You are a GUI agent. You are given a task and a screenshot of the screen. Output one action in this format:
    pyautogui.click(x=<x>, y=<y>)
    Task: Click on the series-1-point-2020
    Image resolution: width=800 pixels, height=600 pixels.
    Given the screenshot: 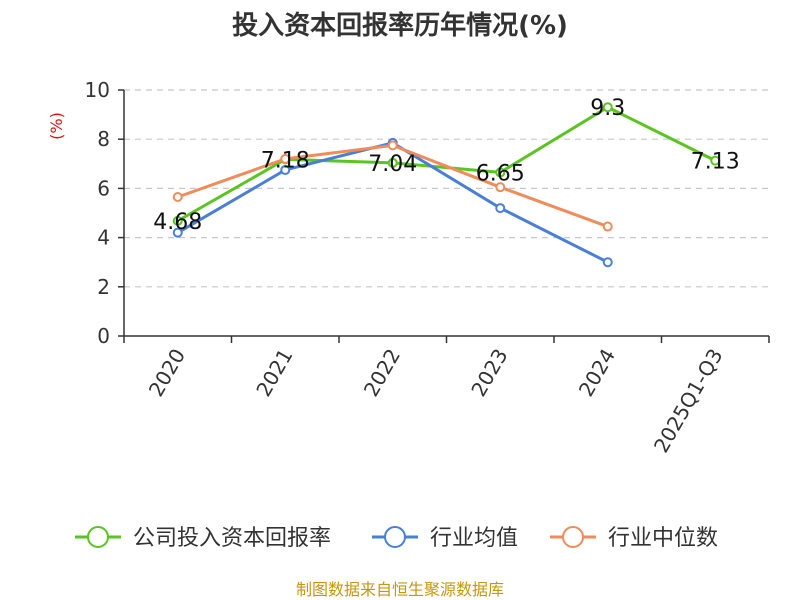 What is the action you would take?
    pyautogui.click(x=177, y=232)
    